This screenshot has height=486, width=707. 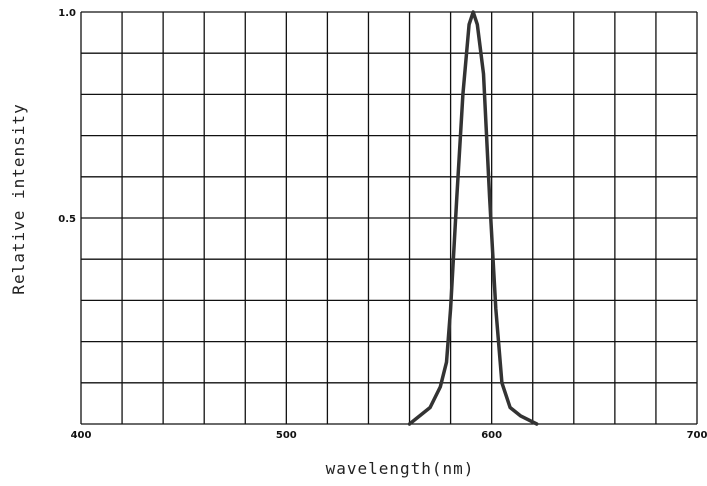 What do you see at coordinates (491, 435) in the screenshot?
I see `x-tick-label: 600` at bounding box center [491, 435].